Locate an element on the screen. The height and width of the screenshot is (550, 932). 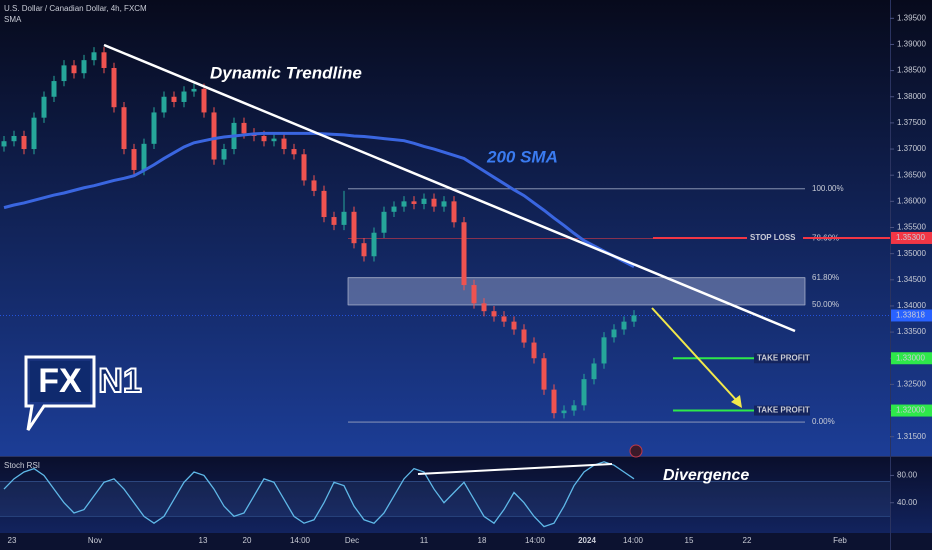
x-tick-label: Nov is located at coordinates (95, 540).